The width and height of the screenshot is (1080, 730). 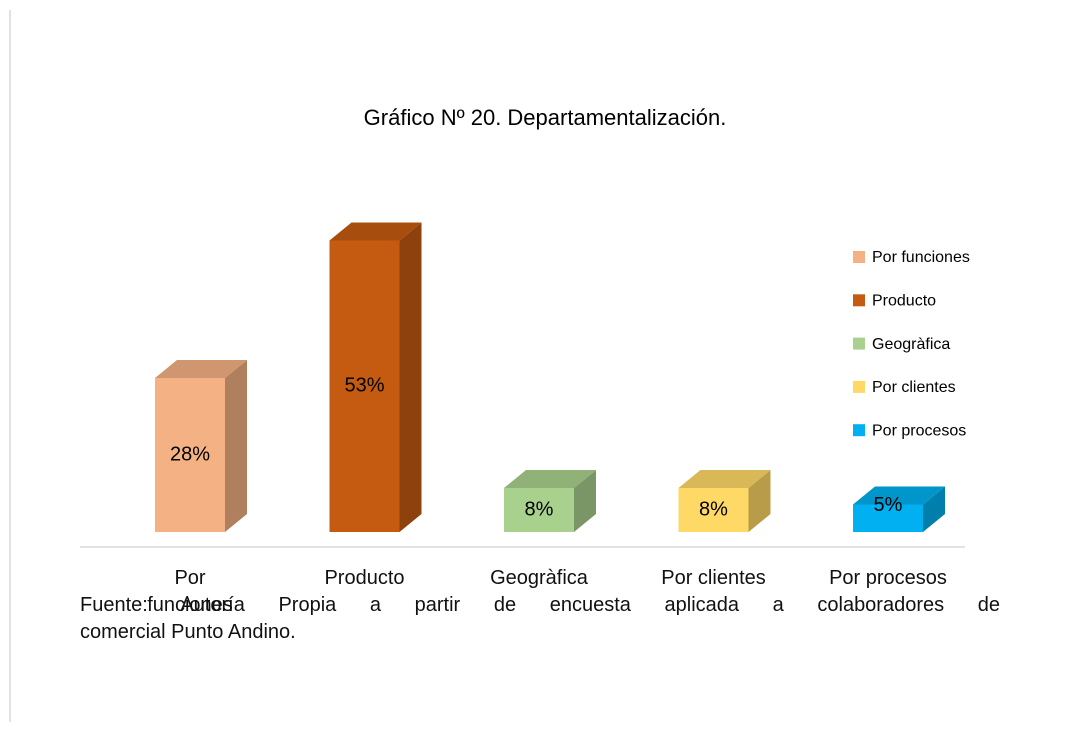 What do you see at coordinates (919, 430) in the screenshot?
I see `legend-label: Por procesos` at bounding box center [919, 430].